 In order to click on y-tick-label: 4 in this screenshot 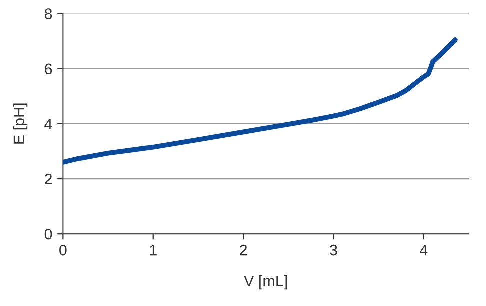, I will do `click(48, 124)`.